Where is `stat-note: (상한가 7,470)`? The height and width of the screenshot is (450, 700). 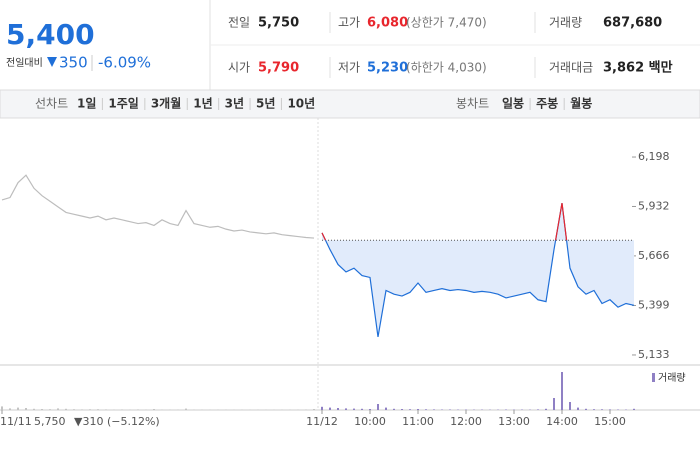
stat-note: (상한가 7,470) is located at coordinates (446, 23).